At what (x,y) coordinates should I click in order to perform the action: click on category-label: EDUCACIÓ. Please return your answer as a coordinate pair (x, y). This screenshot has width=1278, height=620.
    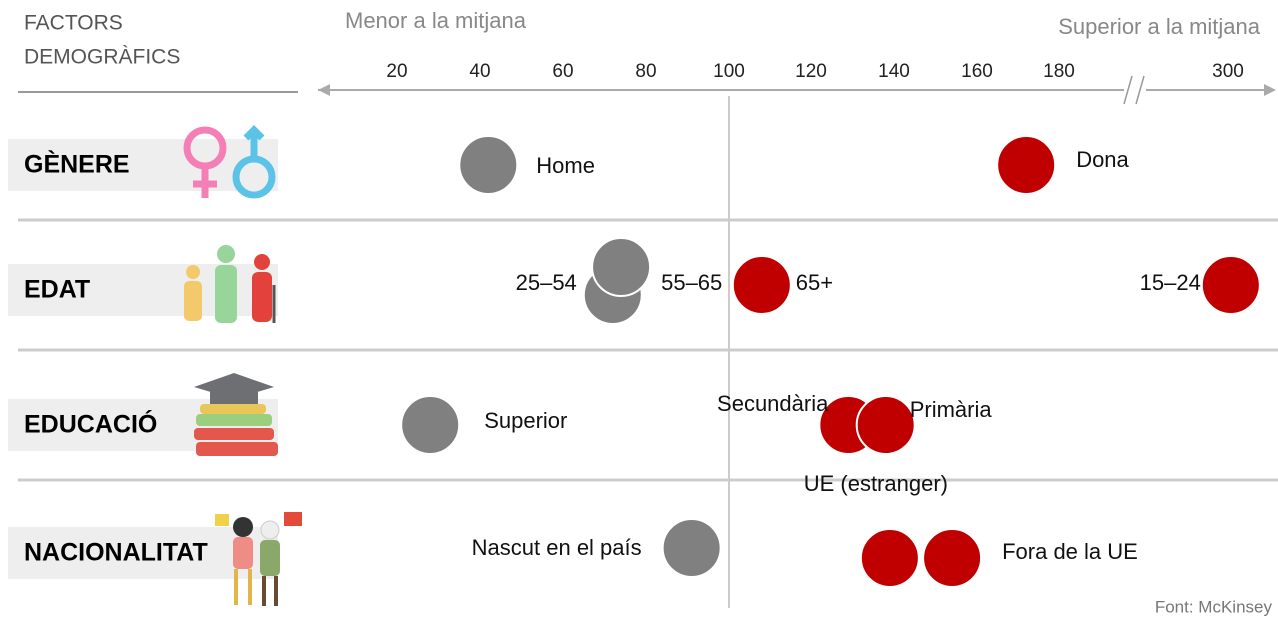
    Looking at the image, I should click on (90, 424).